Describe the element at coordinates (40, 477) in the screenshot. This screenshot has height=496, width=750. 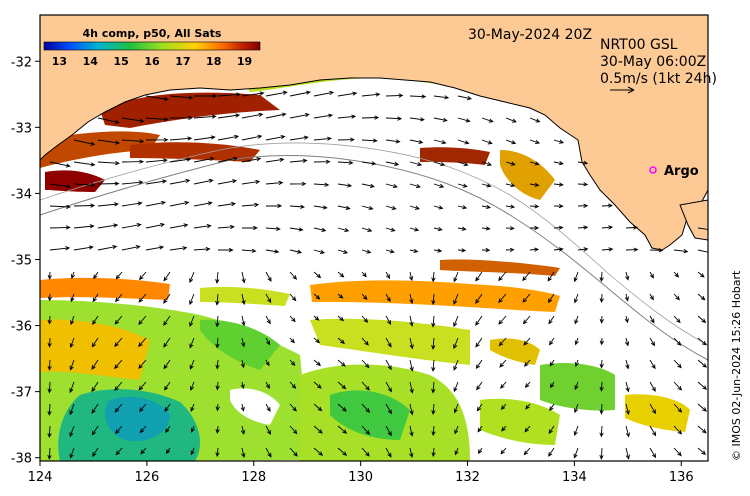
I see `lon-tick-label: 124` at that location.